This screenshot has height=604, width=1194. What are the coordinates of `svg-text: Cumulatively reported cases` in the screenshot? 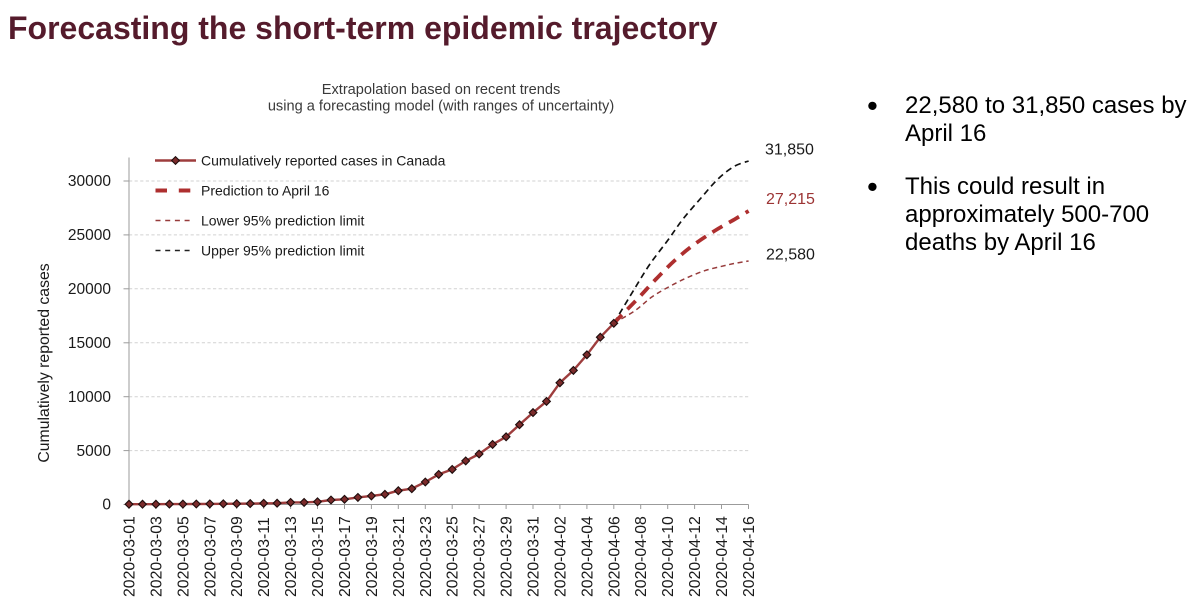 It's located at (44, 362).